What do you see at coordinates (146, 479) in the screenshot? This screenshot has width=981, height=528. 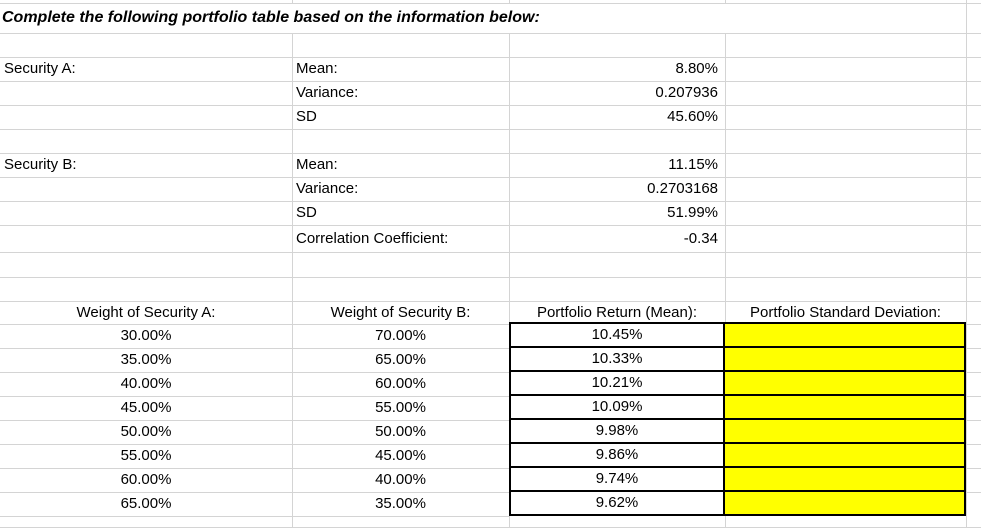 I see `weight-a-cell: 60.00%` at bounding box center [146, 479].